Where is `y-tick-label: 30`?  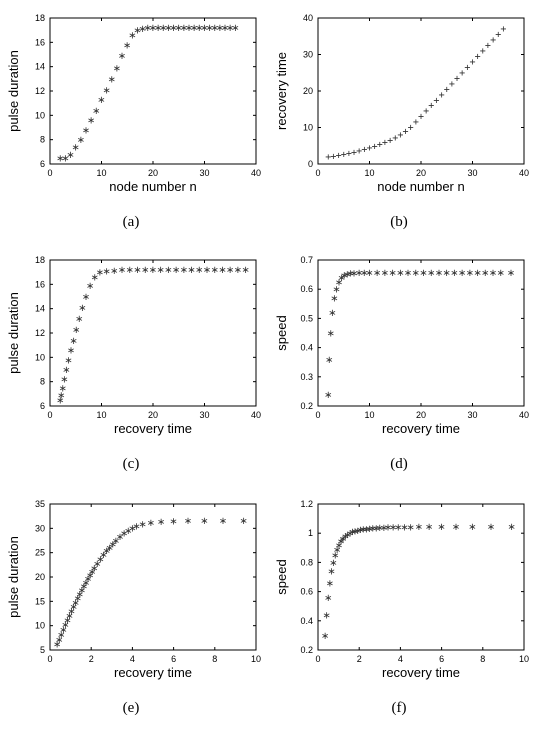 y-tick-label: 30 is located at coordinates (40, 528).